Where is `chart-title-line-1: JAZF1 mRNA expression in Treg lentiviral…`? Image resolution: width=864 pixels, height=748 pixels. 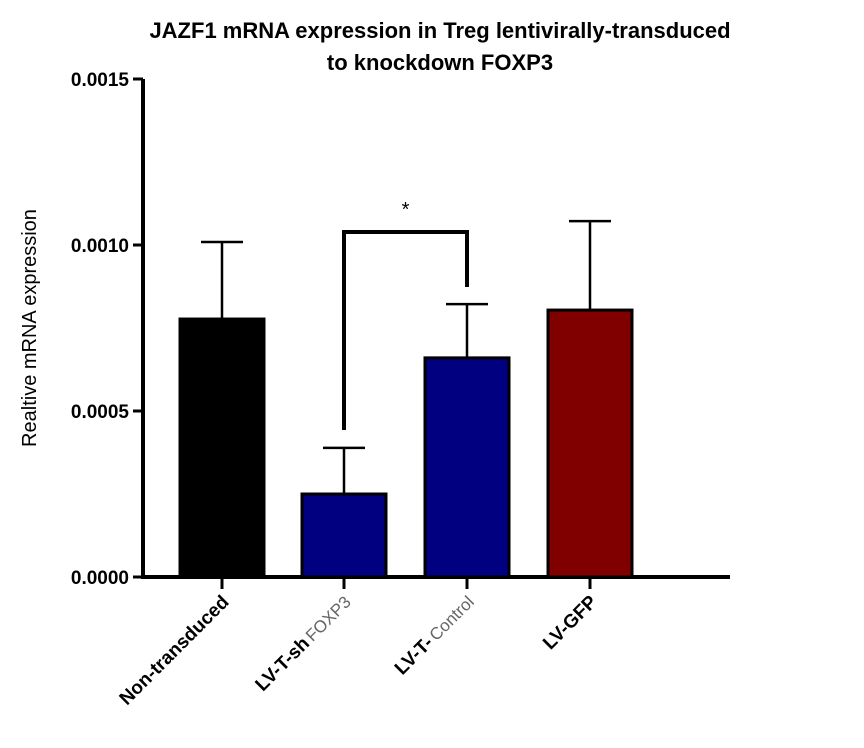 chart-title-line-1: JAZF1 mRNA expression in Treg lentiviral… is located at coordinates (439, 30).